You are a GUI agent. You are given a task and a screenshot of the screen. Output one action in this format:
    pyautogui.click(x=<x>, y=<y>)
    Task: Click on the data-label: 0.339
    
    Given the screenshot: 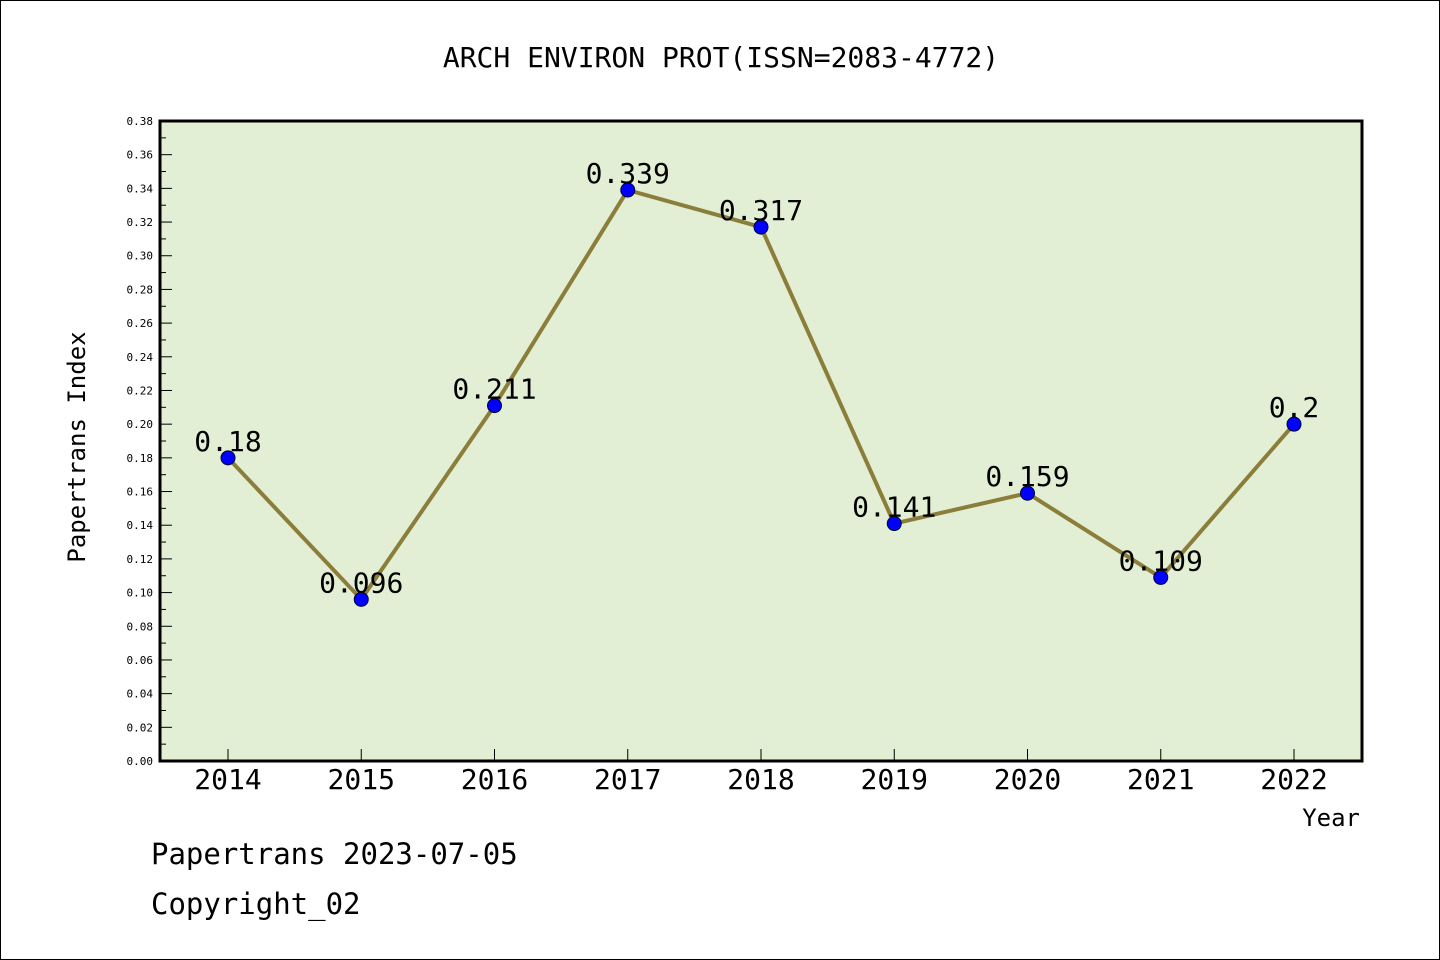 What is the action you would take?
    pyautogui.click(x=628, y=173)
    